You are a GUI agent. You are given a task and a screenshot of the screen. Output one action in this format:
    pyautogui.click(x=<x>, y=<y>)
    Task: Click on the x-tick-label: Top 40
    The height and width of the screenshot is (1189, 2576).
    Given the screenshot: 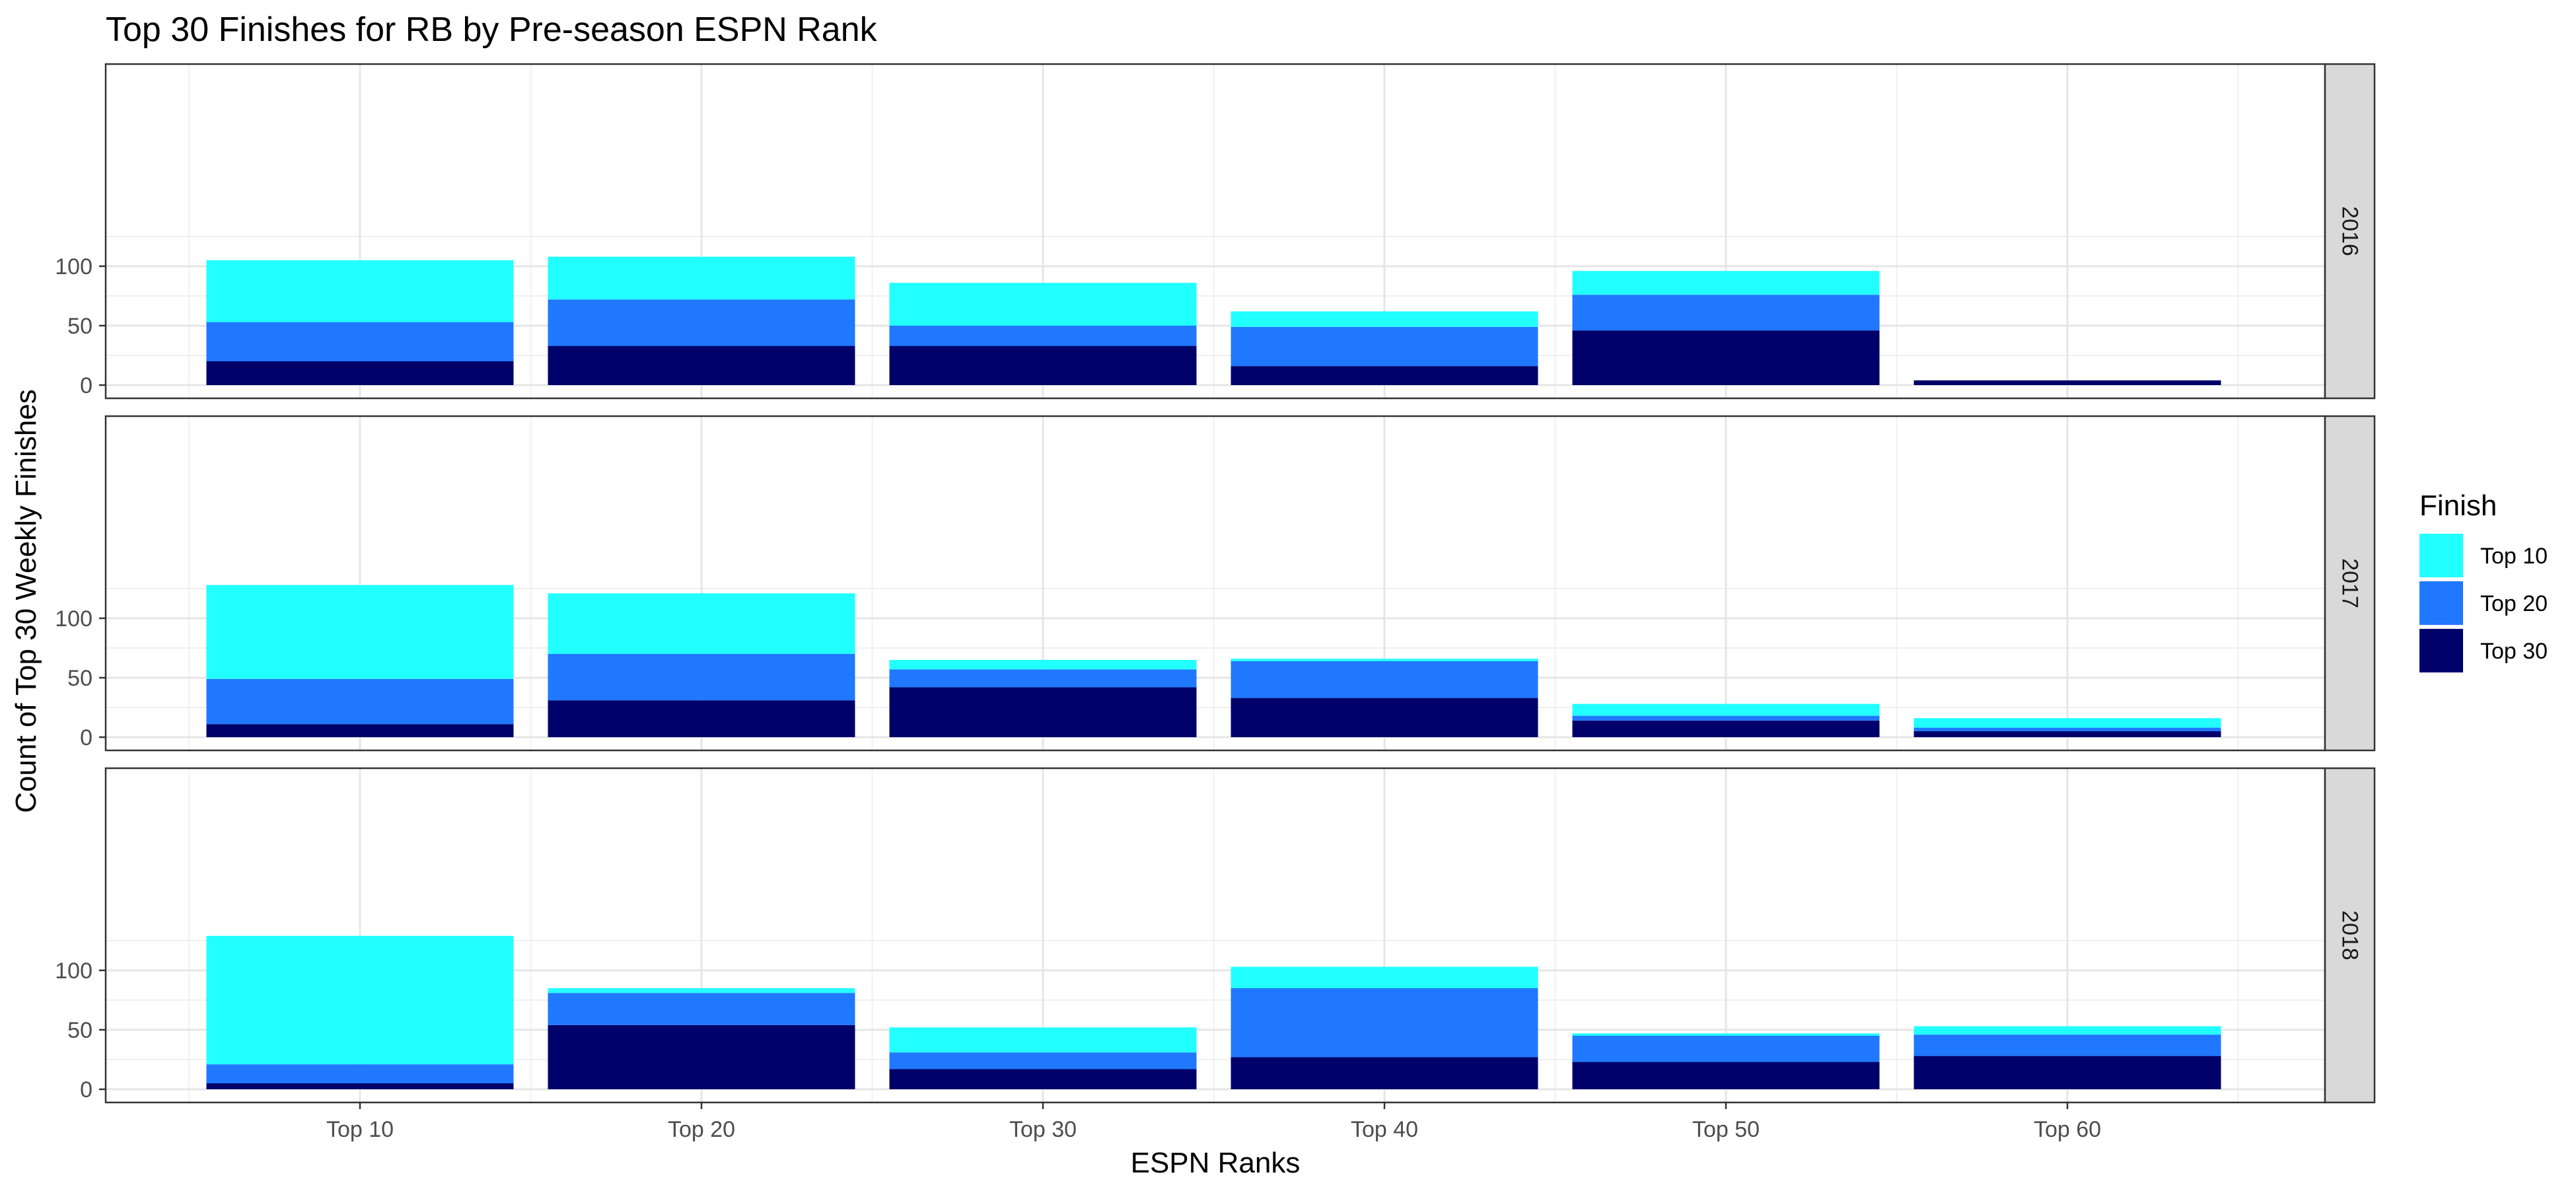 What is the action you would take?
    pyautogui.click(x=1384, y=1129)
    